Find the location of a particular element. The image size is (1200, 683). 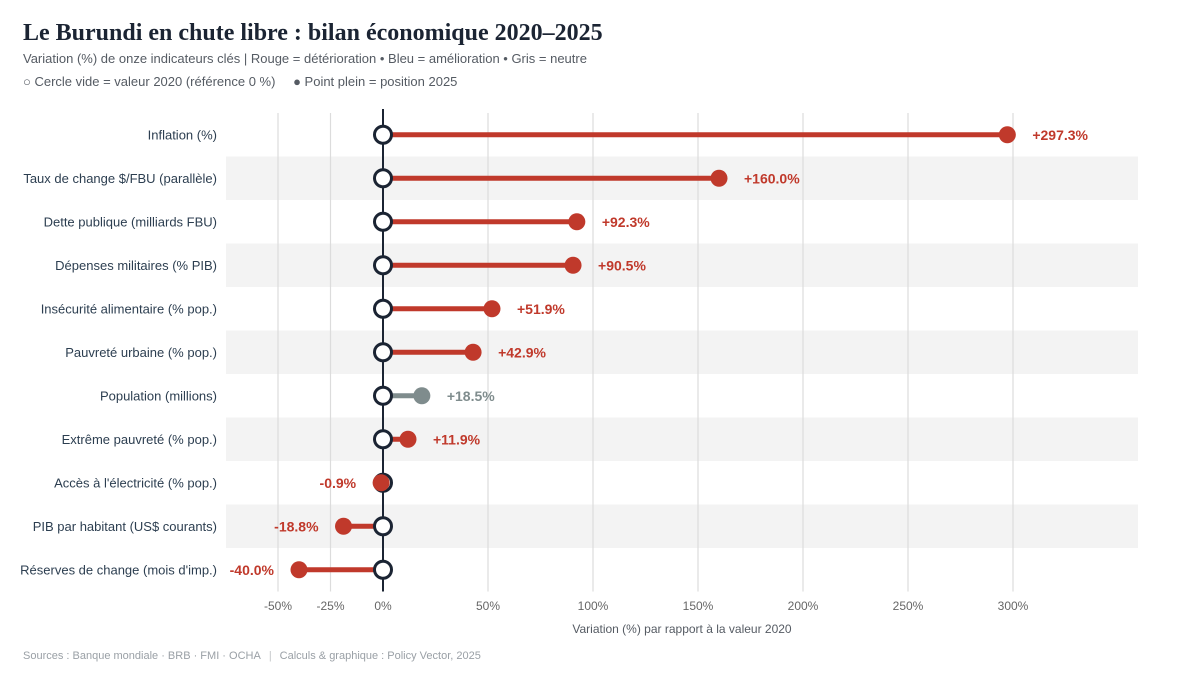

category-label: Population (millions) is located at coordinates (158, 395).